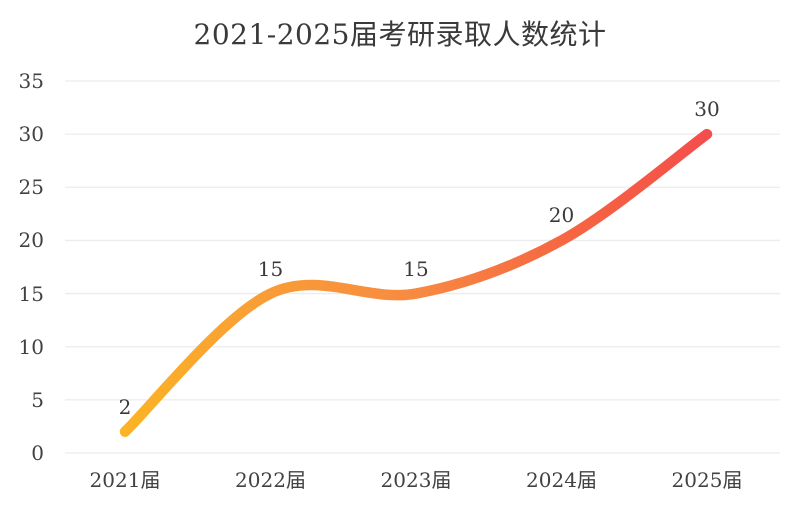 This screenshot has height=509, width=800. Describe the element at coordinates (707, 109) in the screenshot. I see `data-point-label: 30` at that location.